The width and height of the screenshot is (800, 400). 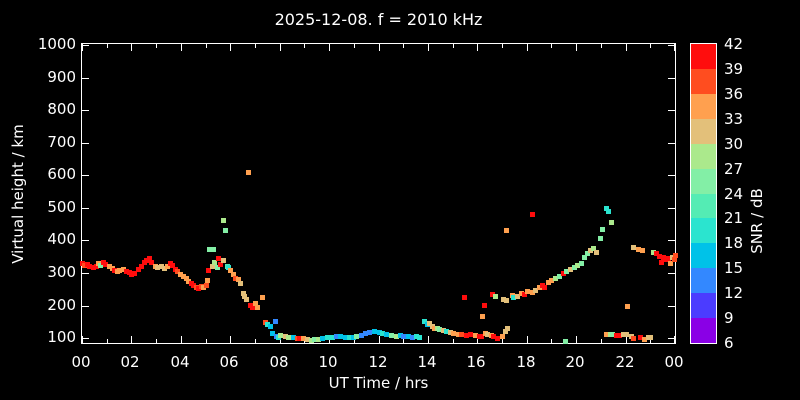 I want to click on x-tick-label: 22, so click(x=625, y=362).